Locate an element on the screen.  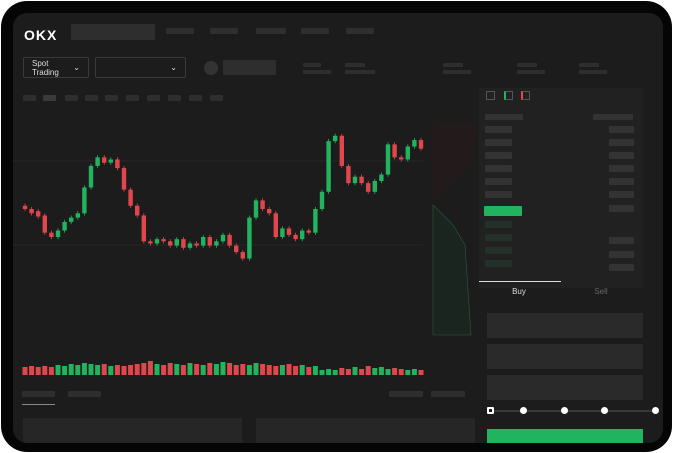
coin-icon is located at coordinates (211, 68).